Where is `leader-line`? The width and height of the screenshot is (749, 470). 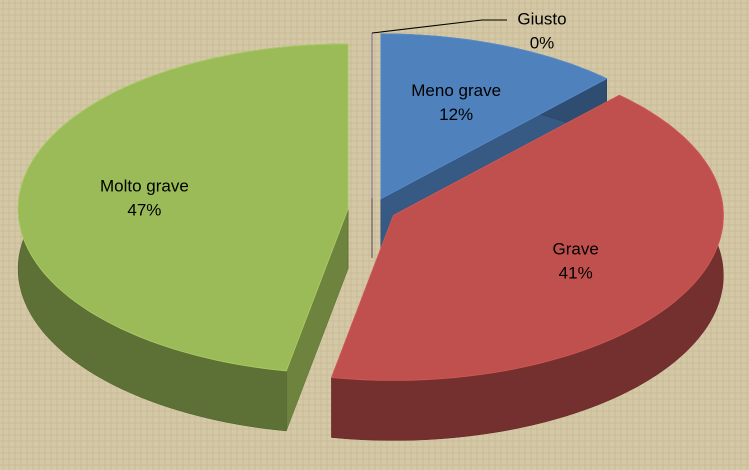 leader-line is located at coordinates (439, 26).